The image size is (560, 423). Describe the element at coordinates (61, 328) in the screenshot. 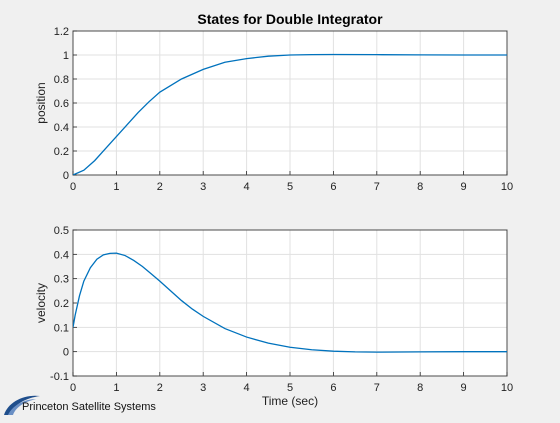

I see `y-tick-label: 0.1` at that location.